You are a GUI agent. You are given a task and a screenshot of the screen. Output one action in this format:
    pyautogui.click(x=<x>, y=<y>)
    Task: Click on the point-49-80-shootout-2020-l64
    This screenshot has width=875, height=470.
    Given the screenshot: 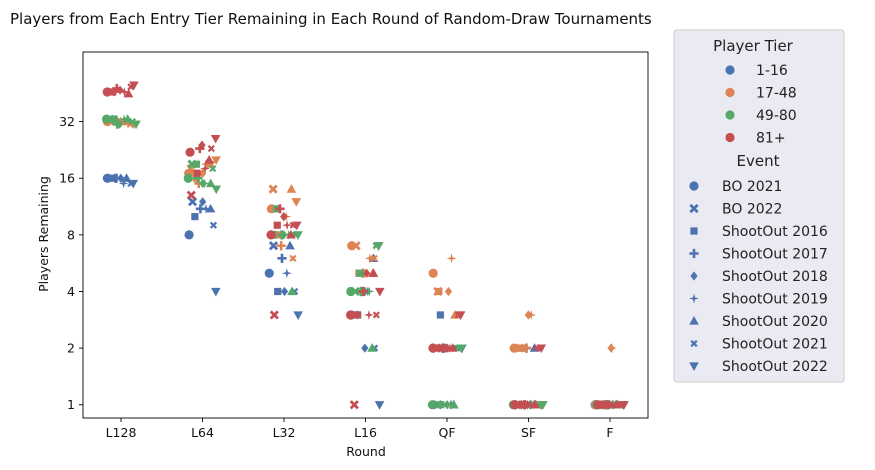 What is the action you would take?
    pyautogui.click(x=210, y=183)
    